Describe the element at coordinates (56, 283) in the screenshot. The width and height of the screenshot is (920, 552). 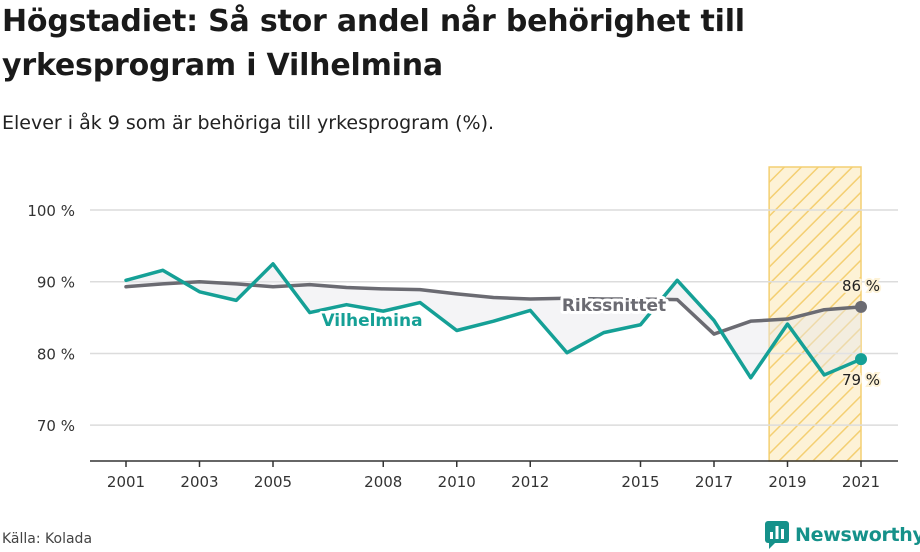
I see `y-tick-label: 90 %` at that location.